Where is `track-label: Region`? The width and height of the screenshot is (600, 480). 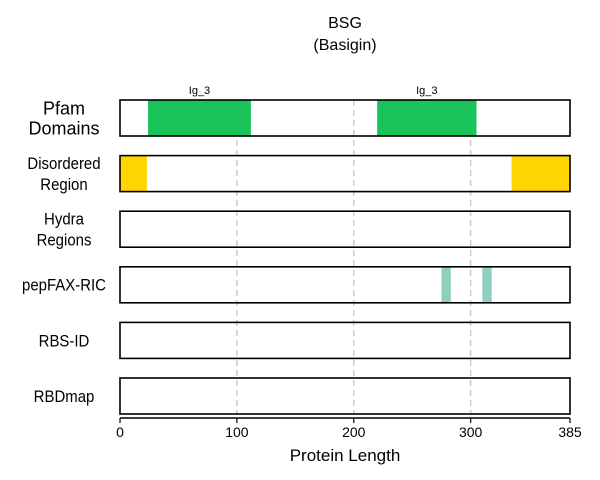 track-label: Region is located at coordinates (63, 185).